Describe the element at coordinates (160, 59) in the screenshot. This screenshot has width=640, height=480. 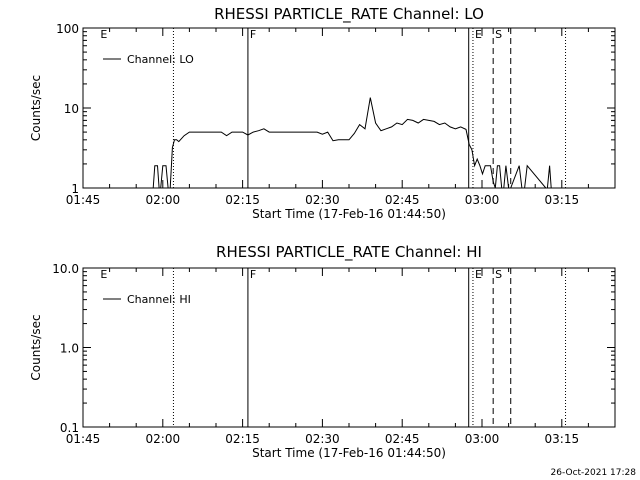
I see `legend-label: Channel: LO` at that location.